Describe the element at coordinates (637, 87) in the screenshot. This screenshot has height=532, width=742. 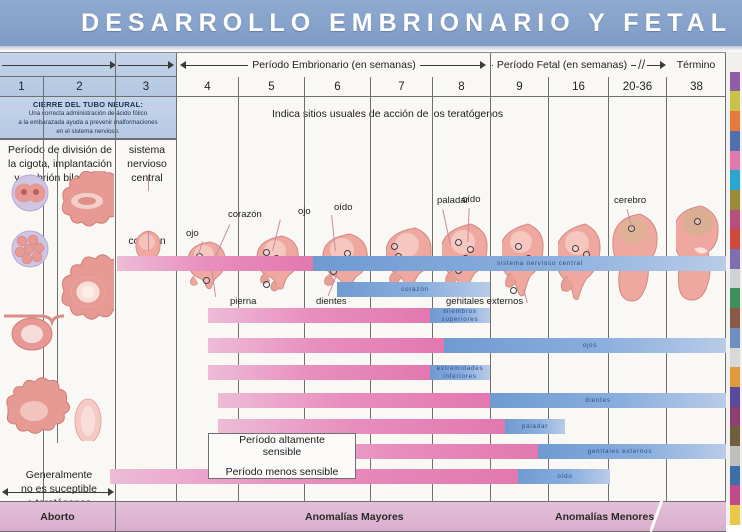
I see `week-cell-20-36: 20-36` at that location.